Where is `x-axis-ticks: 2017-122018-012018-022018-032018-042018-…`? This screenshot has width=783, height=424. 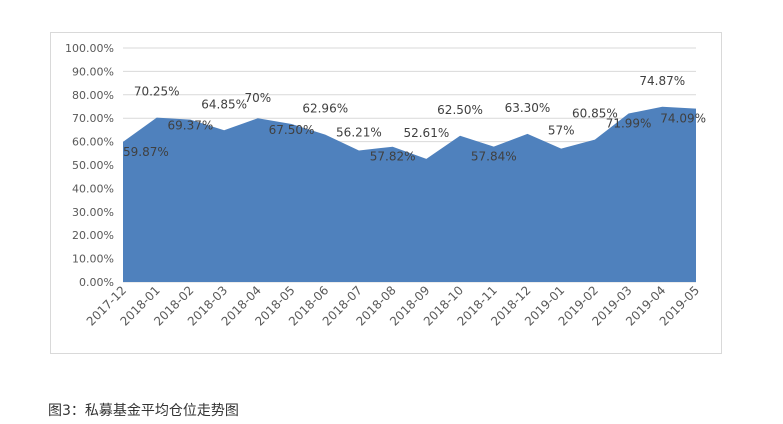 x-axis-ticks: 2017-122018-012018-022018-032018-042018-… is located at coordinates (393, 305).